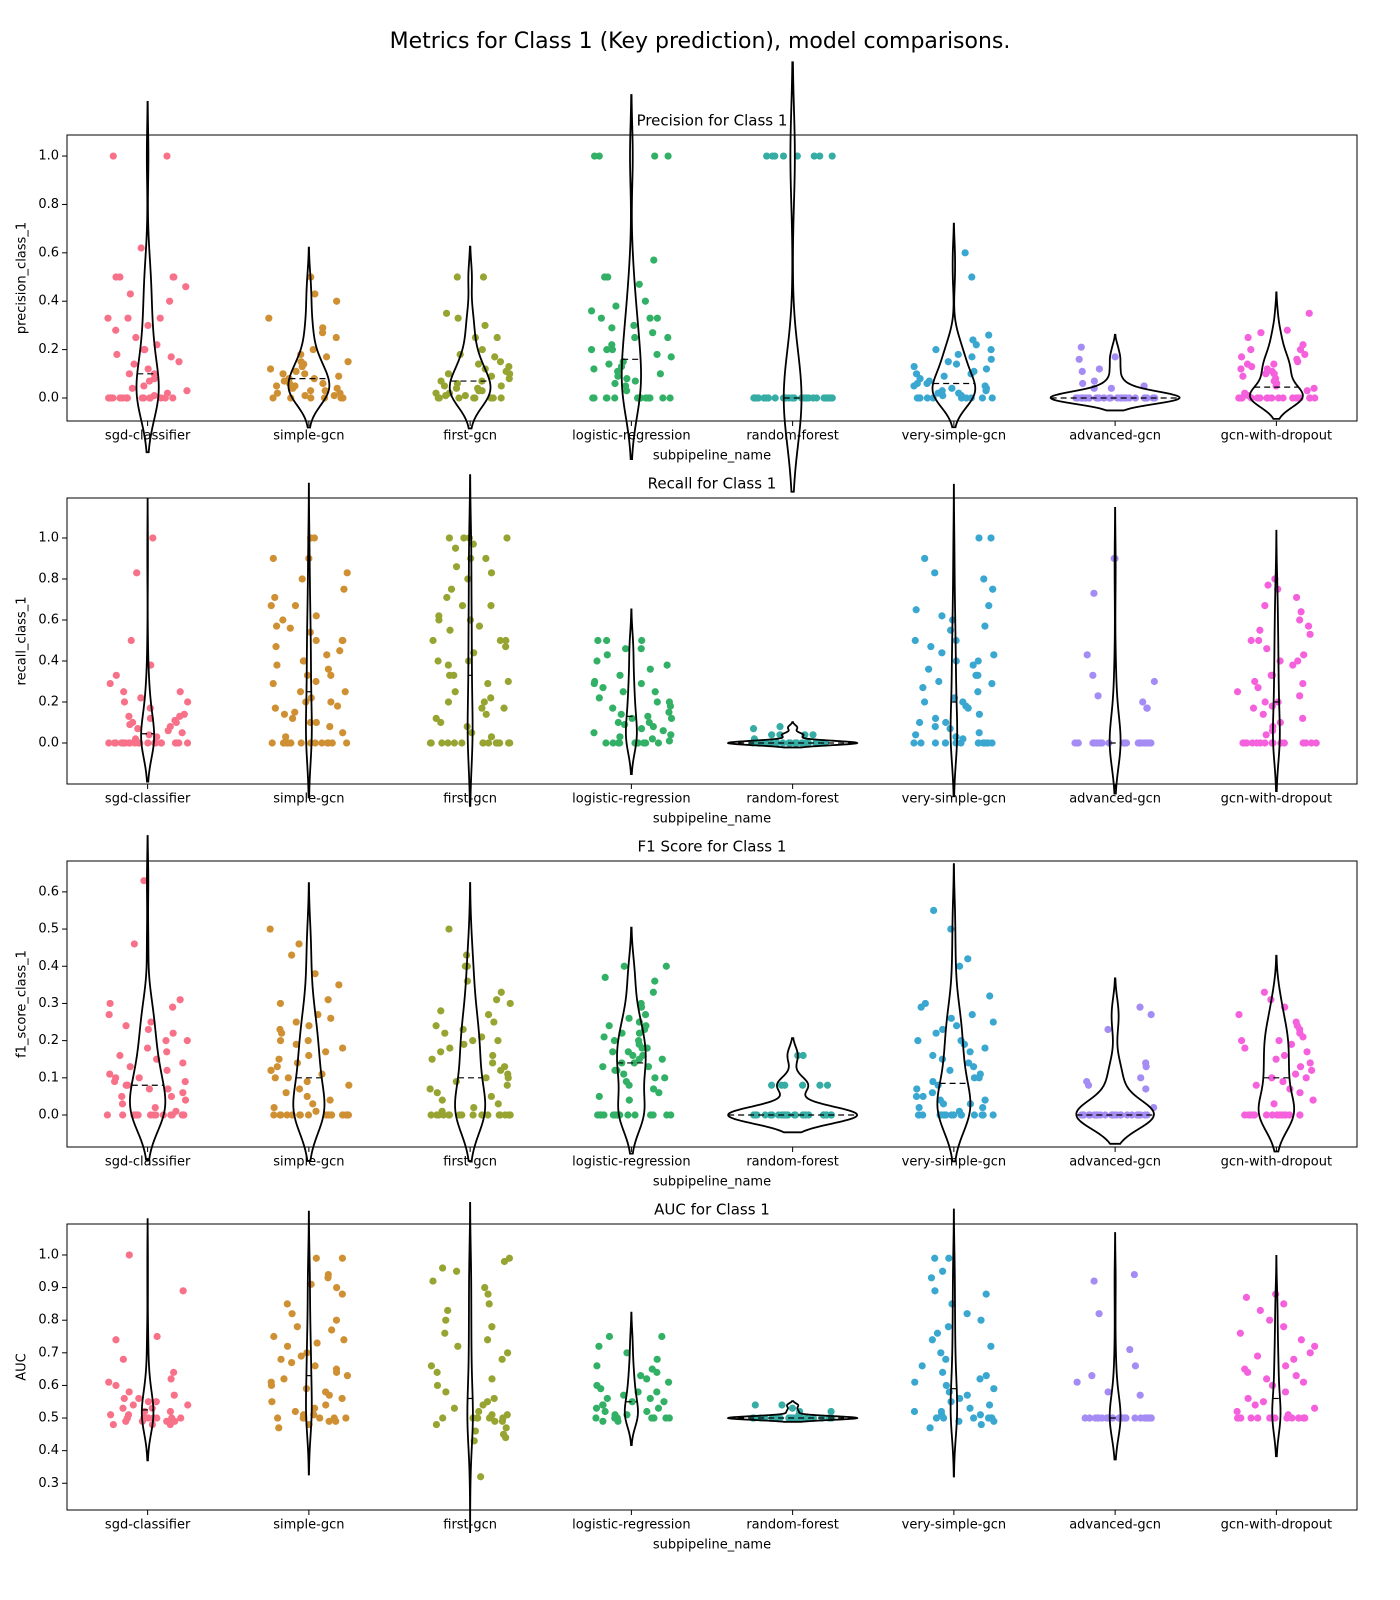 This screenshot has width=1400, height=1600. I want to click on x-axis-label: subpipeline_name, so click(712, 1545).